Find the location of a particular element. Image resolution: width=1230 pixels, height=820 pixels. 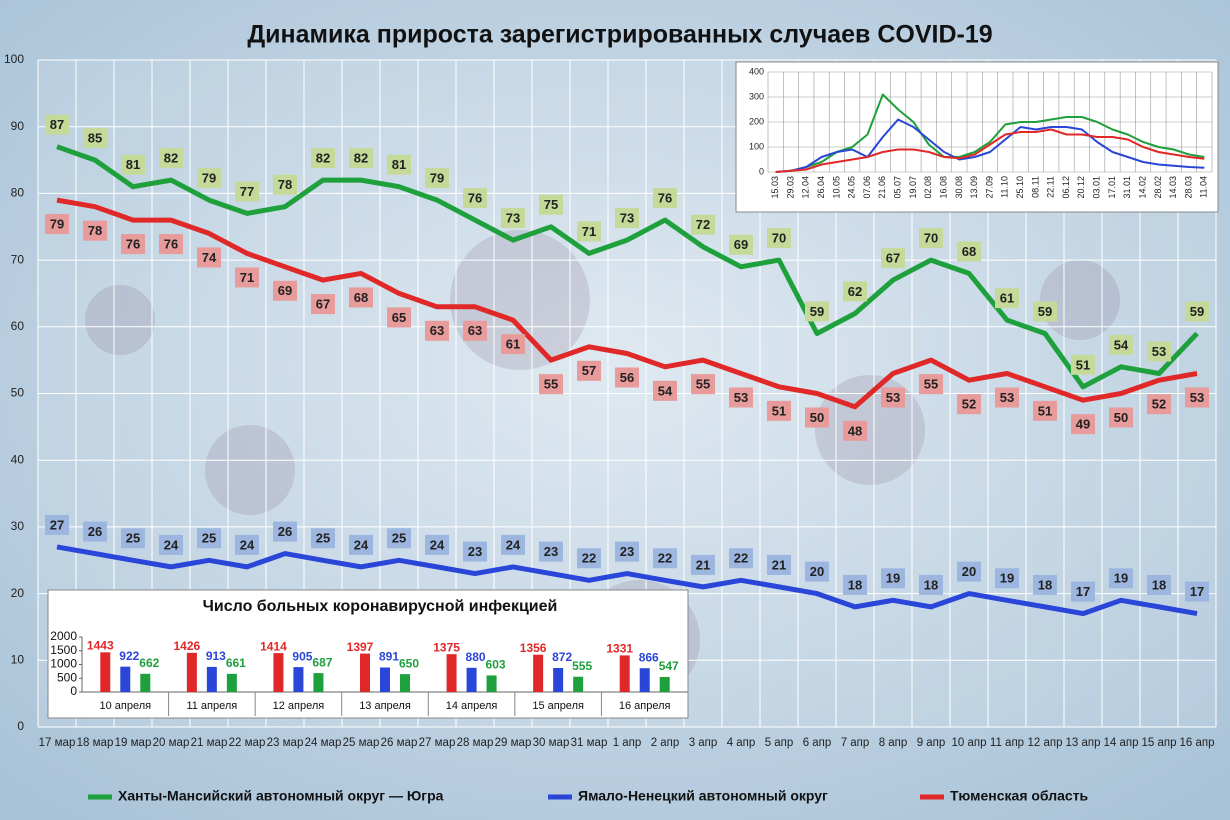

data-label: 687 is located at coordinates (322, 662).